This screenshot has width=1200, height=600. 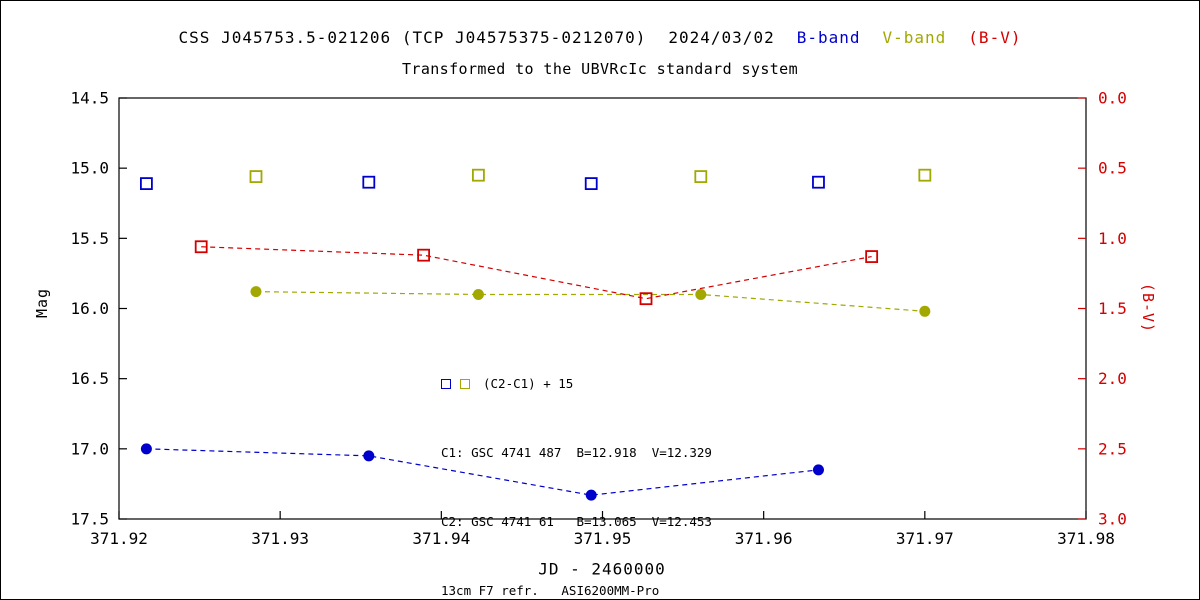 What do you see at coordinates (914, 37) in the screenshot?
I see `legend-v-band-label: V-band` at bounding box center [914, 37].